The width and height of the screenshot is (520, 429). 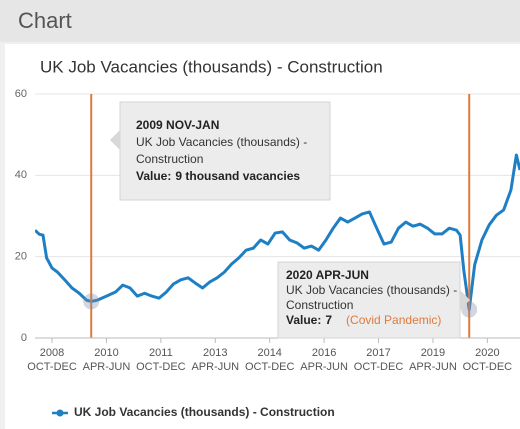 I want to click on x-tick-label: 2016, so click(x=324, y=353).